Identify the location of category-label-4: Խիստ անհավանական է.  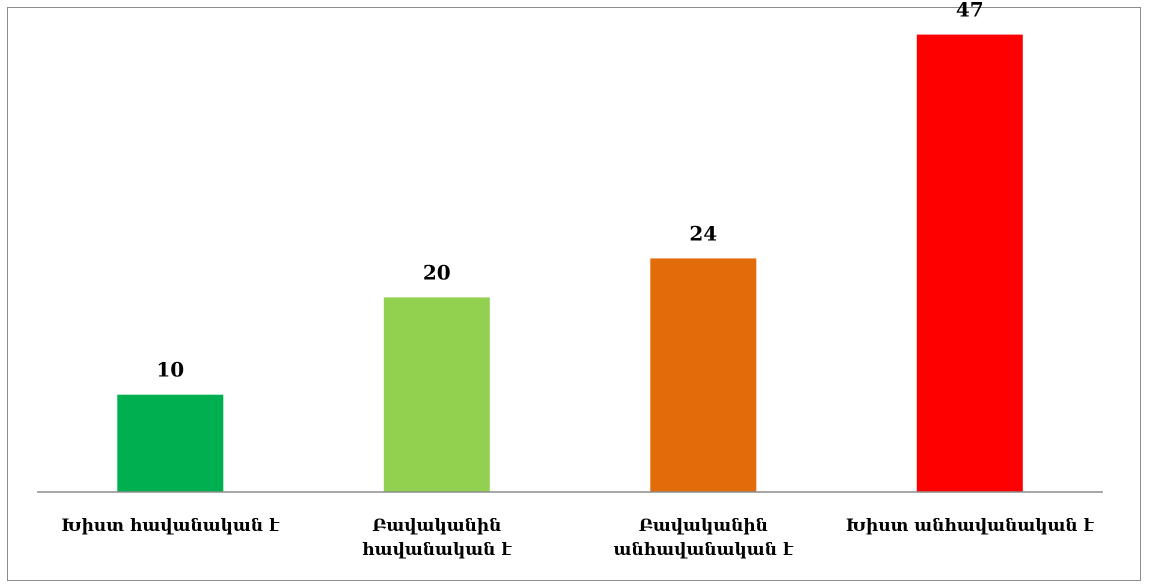
(970, 526).